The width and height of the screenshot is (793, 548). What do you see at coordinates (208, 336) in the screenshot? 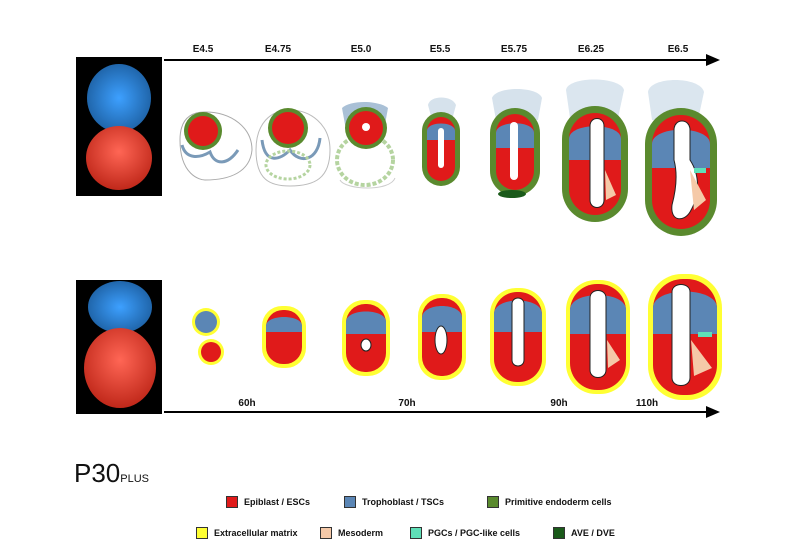
I see `synthetic-embryo-60h` at bounding box center [208, 336].